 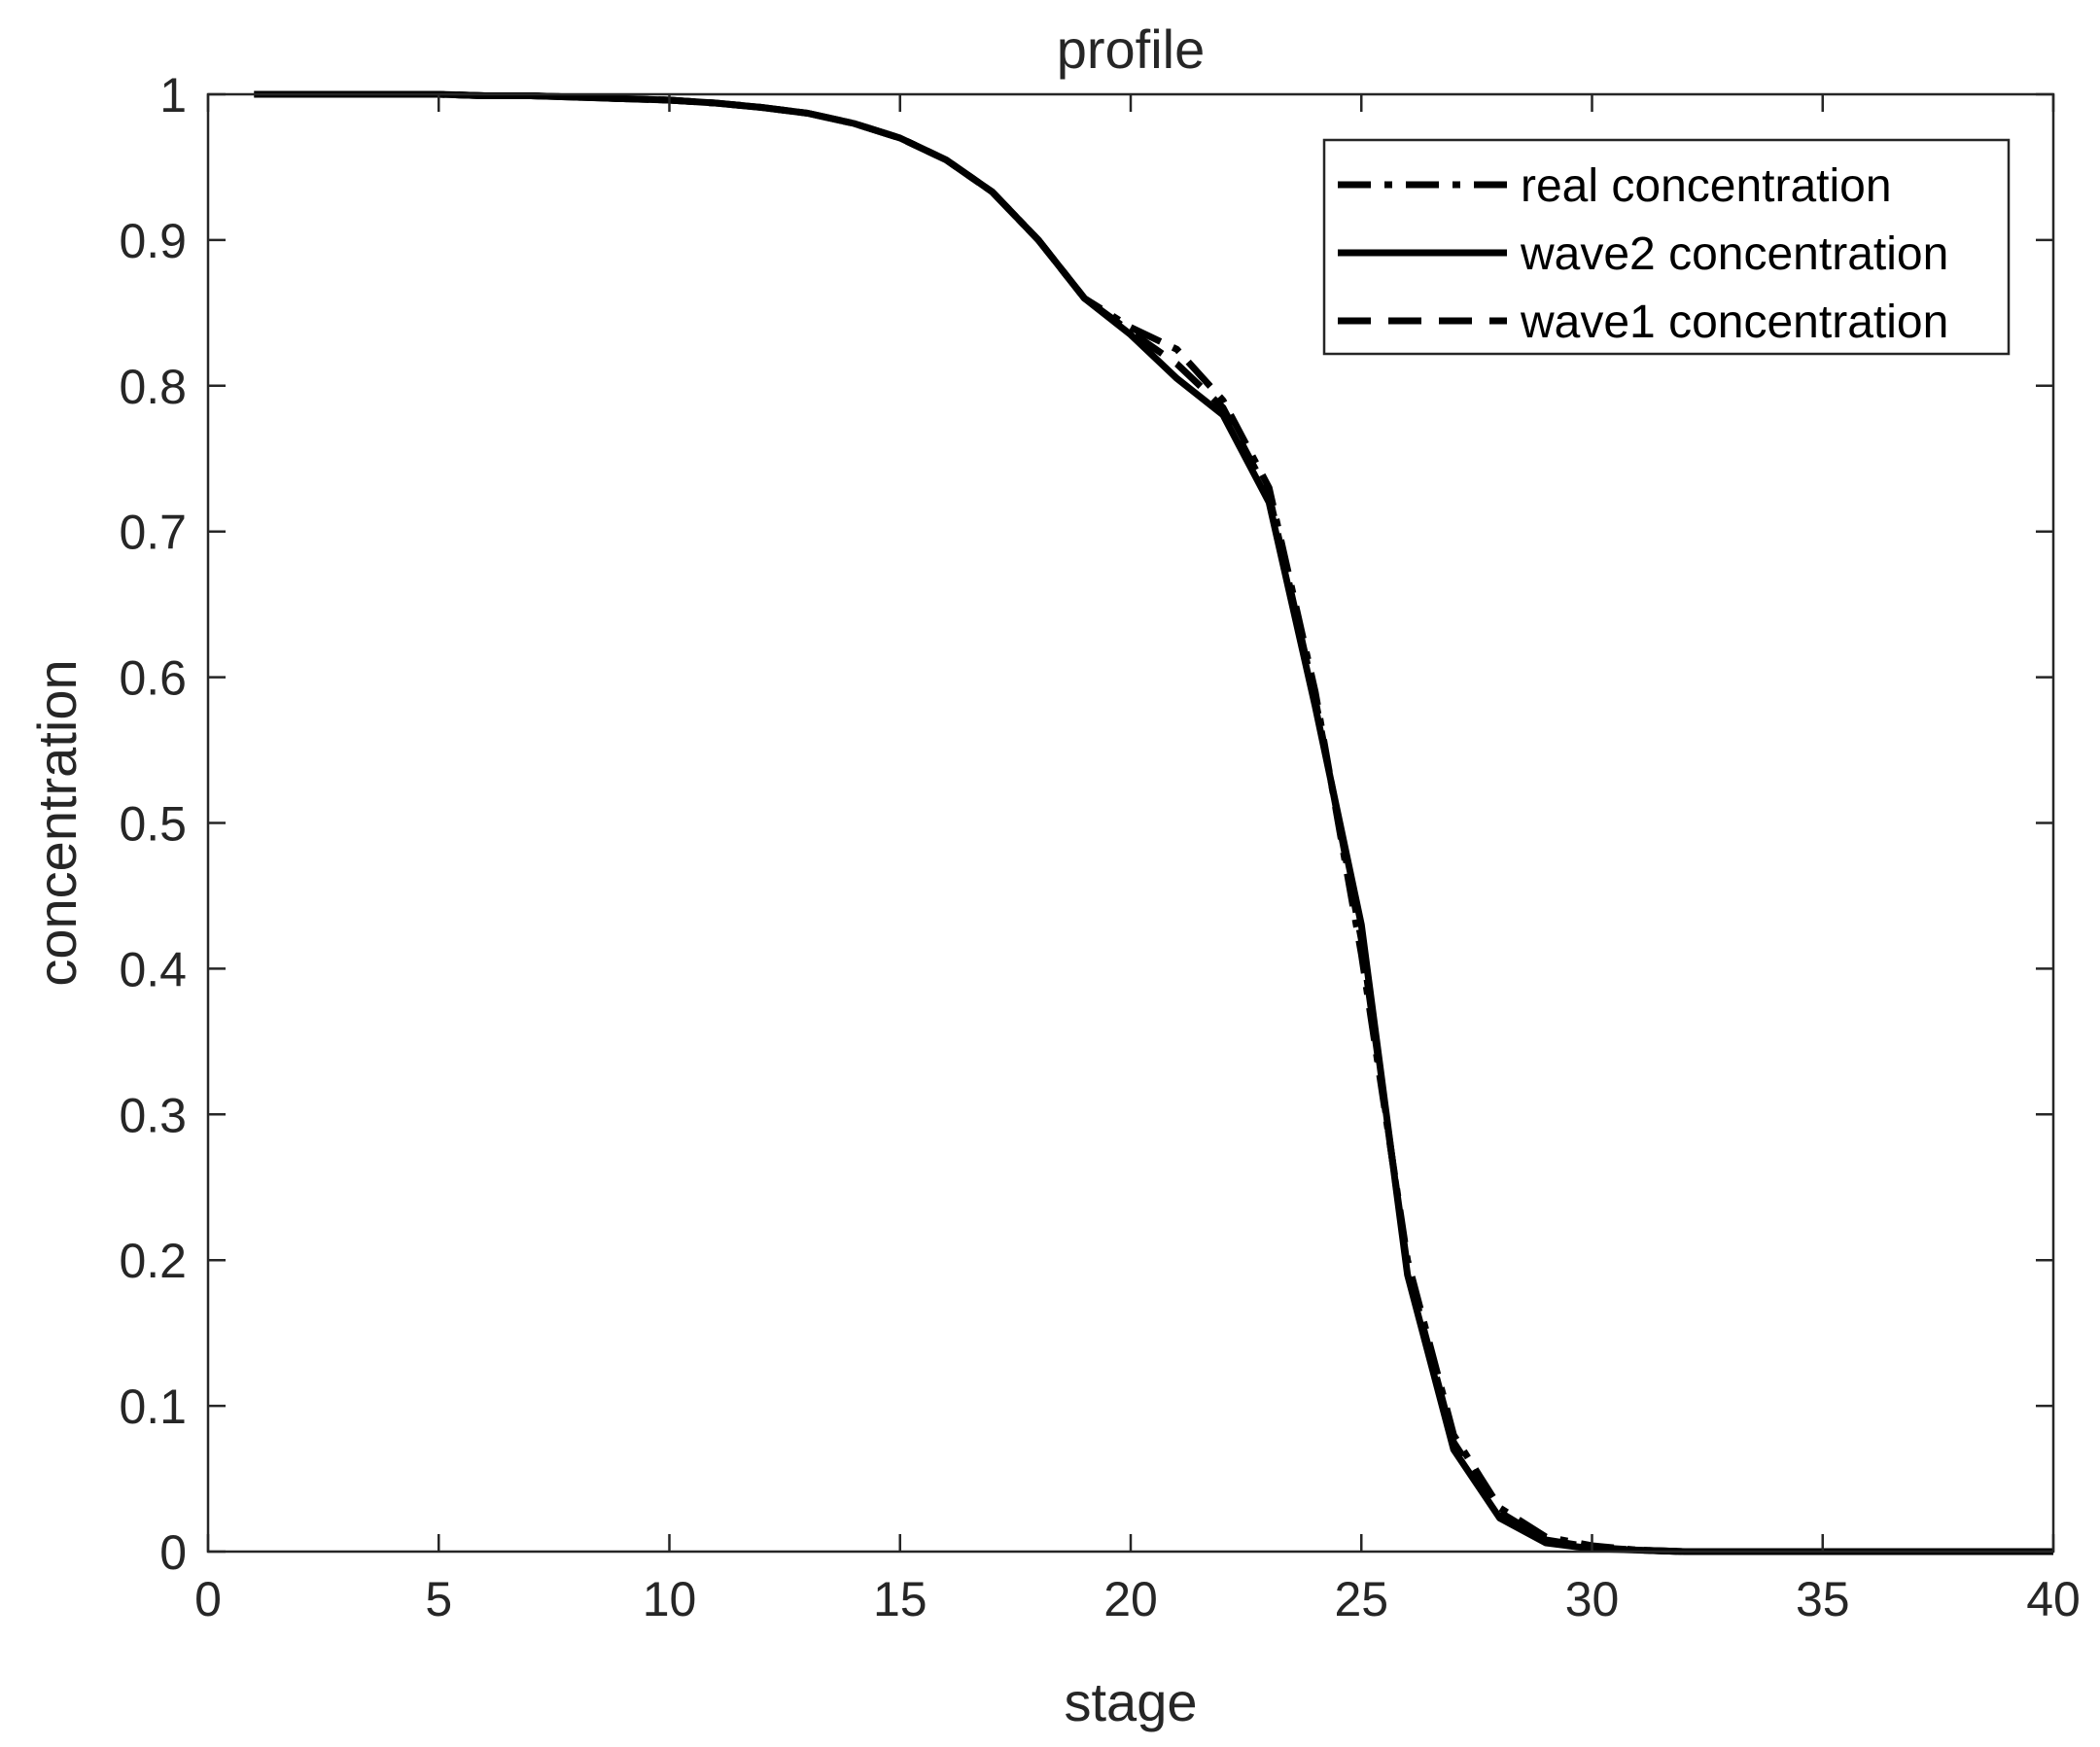 I want to click on y-tick-label: 0.3, so click(x=153, y=1115).